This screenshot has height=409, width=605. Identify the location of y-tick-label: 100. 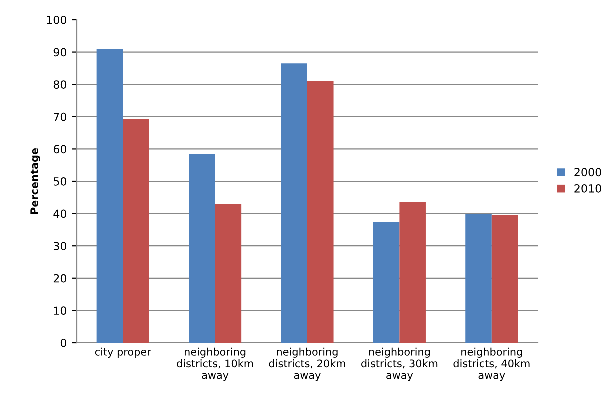
(57, 20).